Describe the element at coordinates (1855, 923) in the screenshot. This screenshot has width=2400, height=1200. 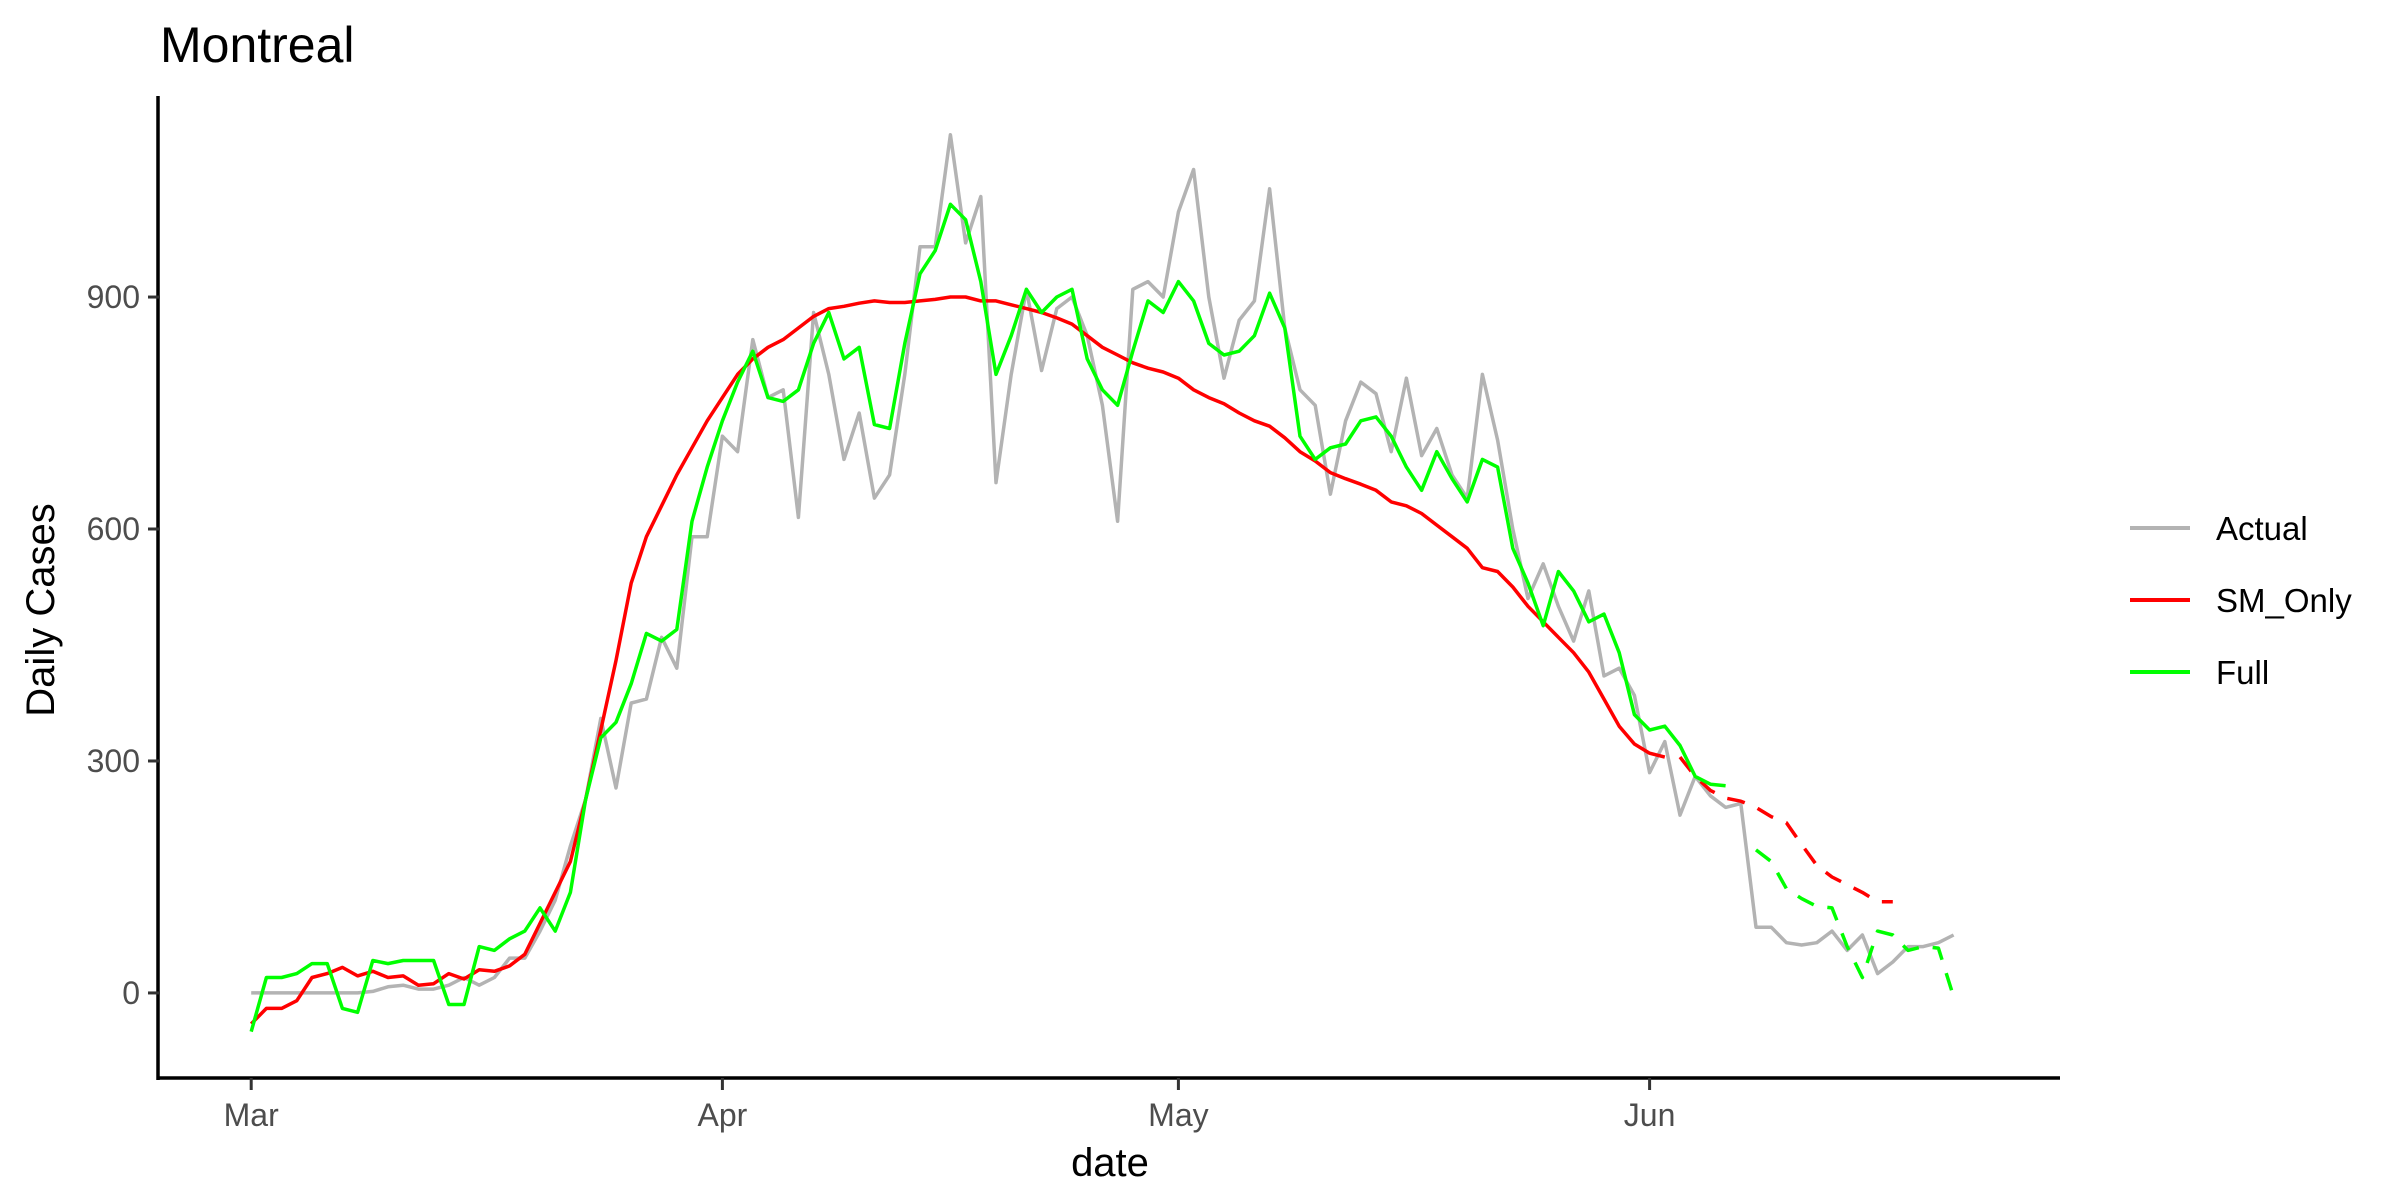
I see `series-line-full-forecast` at that location.